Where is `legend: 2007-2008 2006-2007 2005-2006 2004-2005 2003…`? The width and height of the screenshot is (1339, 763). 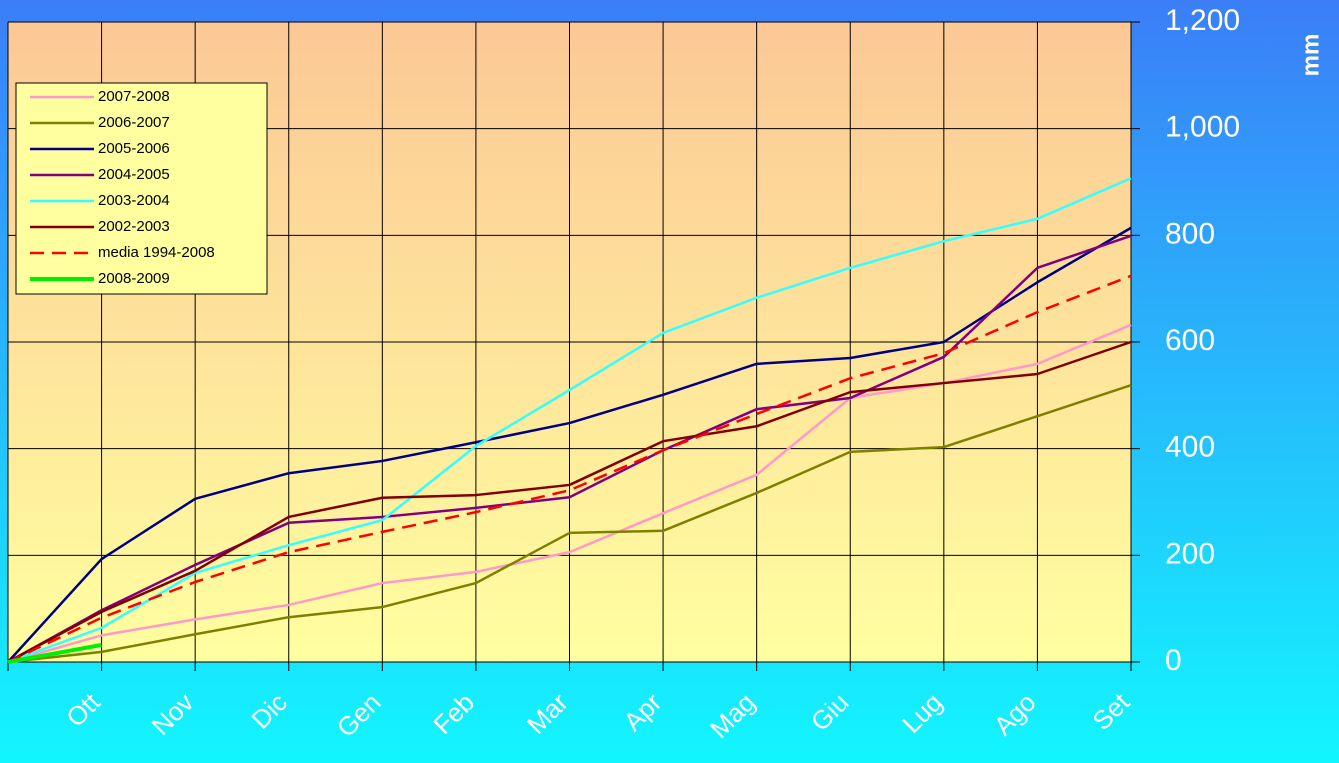
legend: 2007-2008 2006-2007 2005-2006 2004-2005 2003… is located at coordinates (141, 188).